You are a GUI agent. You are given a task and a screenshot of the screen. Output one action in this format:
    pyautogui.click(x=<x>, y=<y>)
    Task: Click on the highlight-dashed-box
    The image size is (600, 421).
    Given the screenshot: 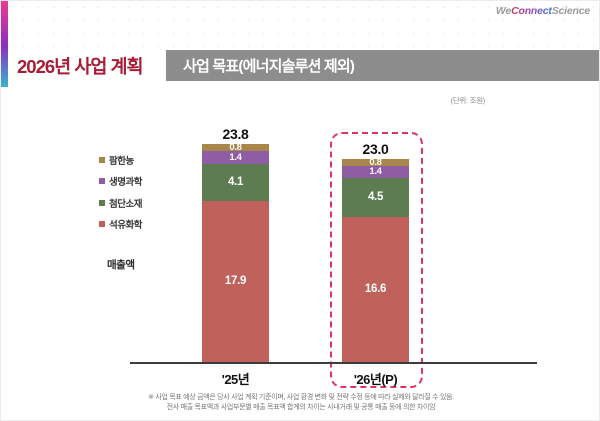 What is the action you would take?
    pyautogui.click(x=376, y=260)
    